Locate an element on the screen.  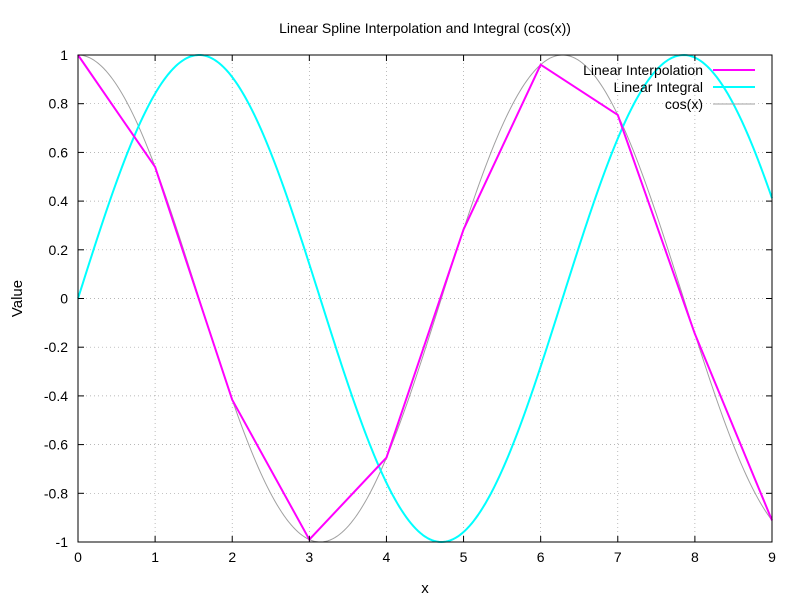
y-tick-label: 0 is located at coordinates (64, 299).